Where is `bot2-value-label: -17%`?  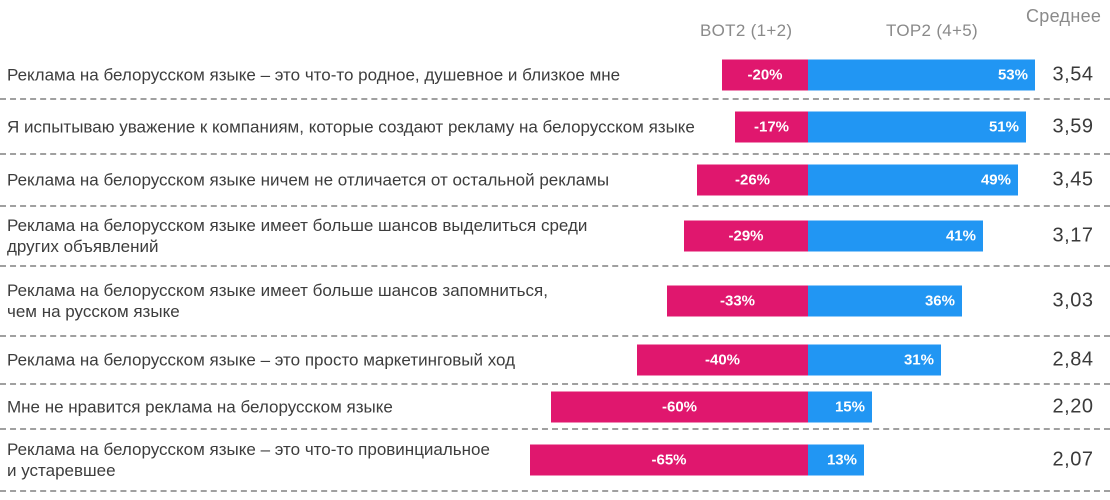 bot2-value-label: -17% is located at coordinates (771, 126).